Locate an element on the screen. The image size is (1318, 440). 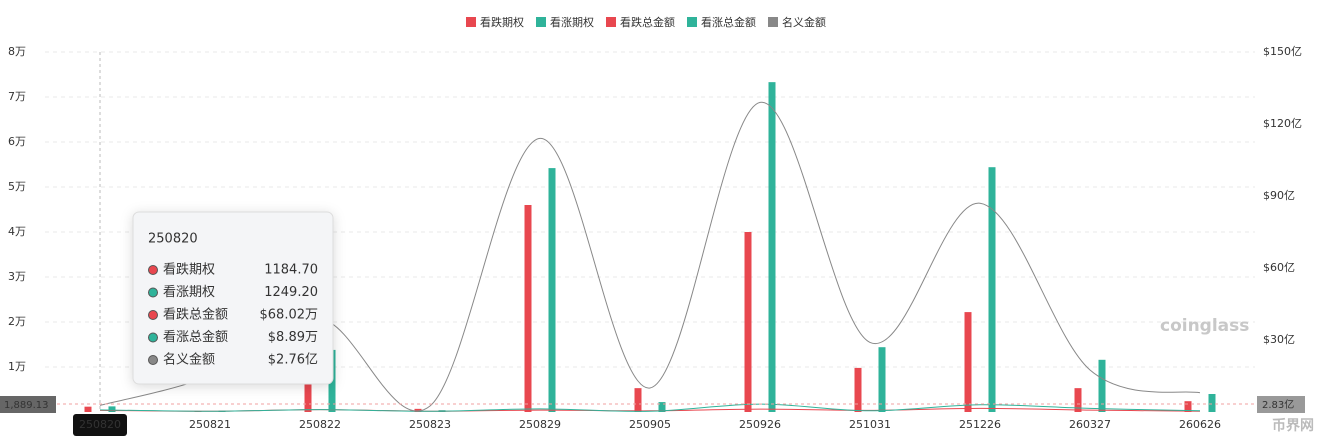
tooltip-box is located at coordinates (233, 298).